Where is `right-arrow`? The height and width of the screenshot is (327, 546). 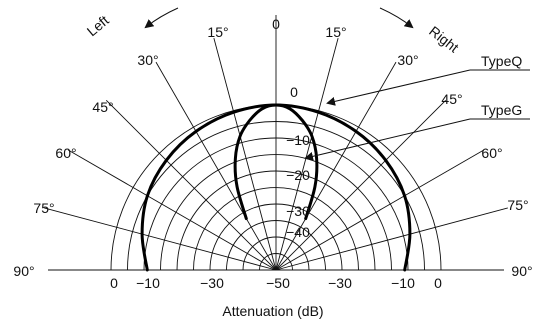 right-arrow is located at coordinates (396, 18).